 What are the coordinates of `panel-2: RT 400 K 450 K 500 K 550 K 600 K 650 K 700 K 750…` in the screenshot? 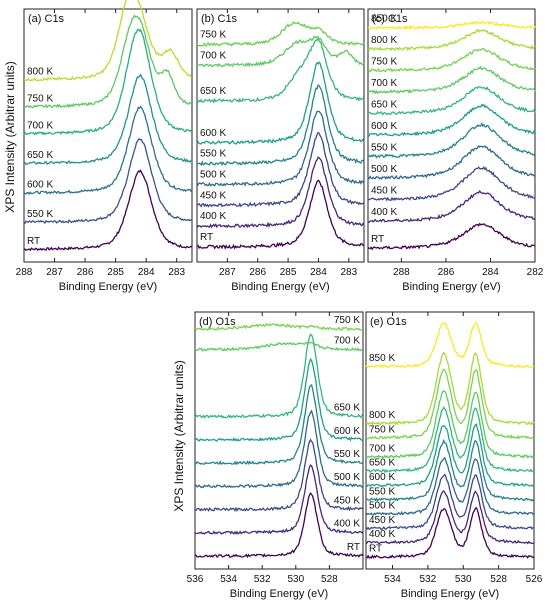 It's located at (280, 150).